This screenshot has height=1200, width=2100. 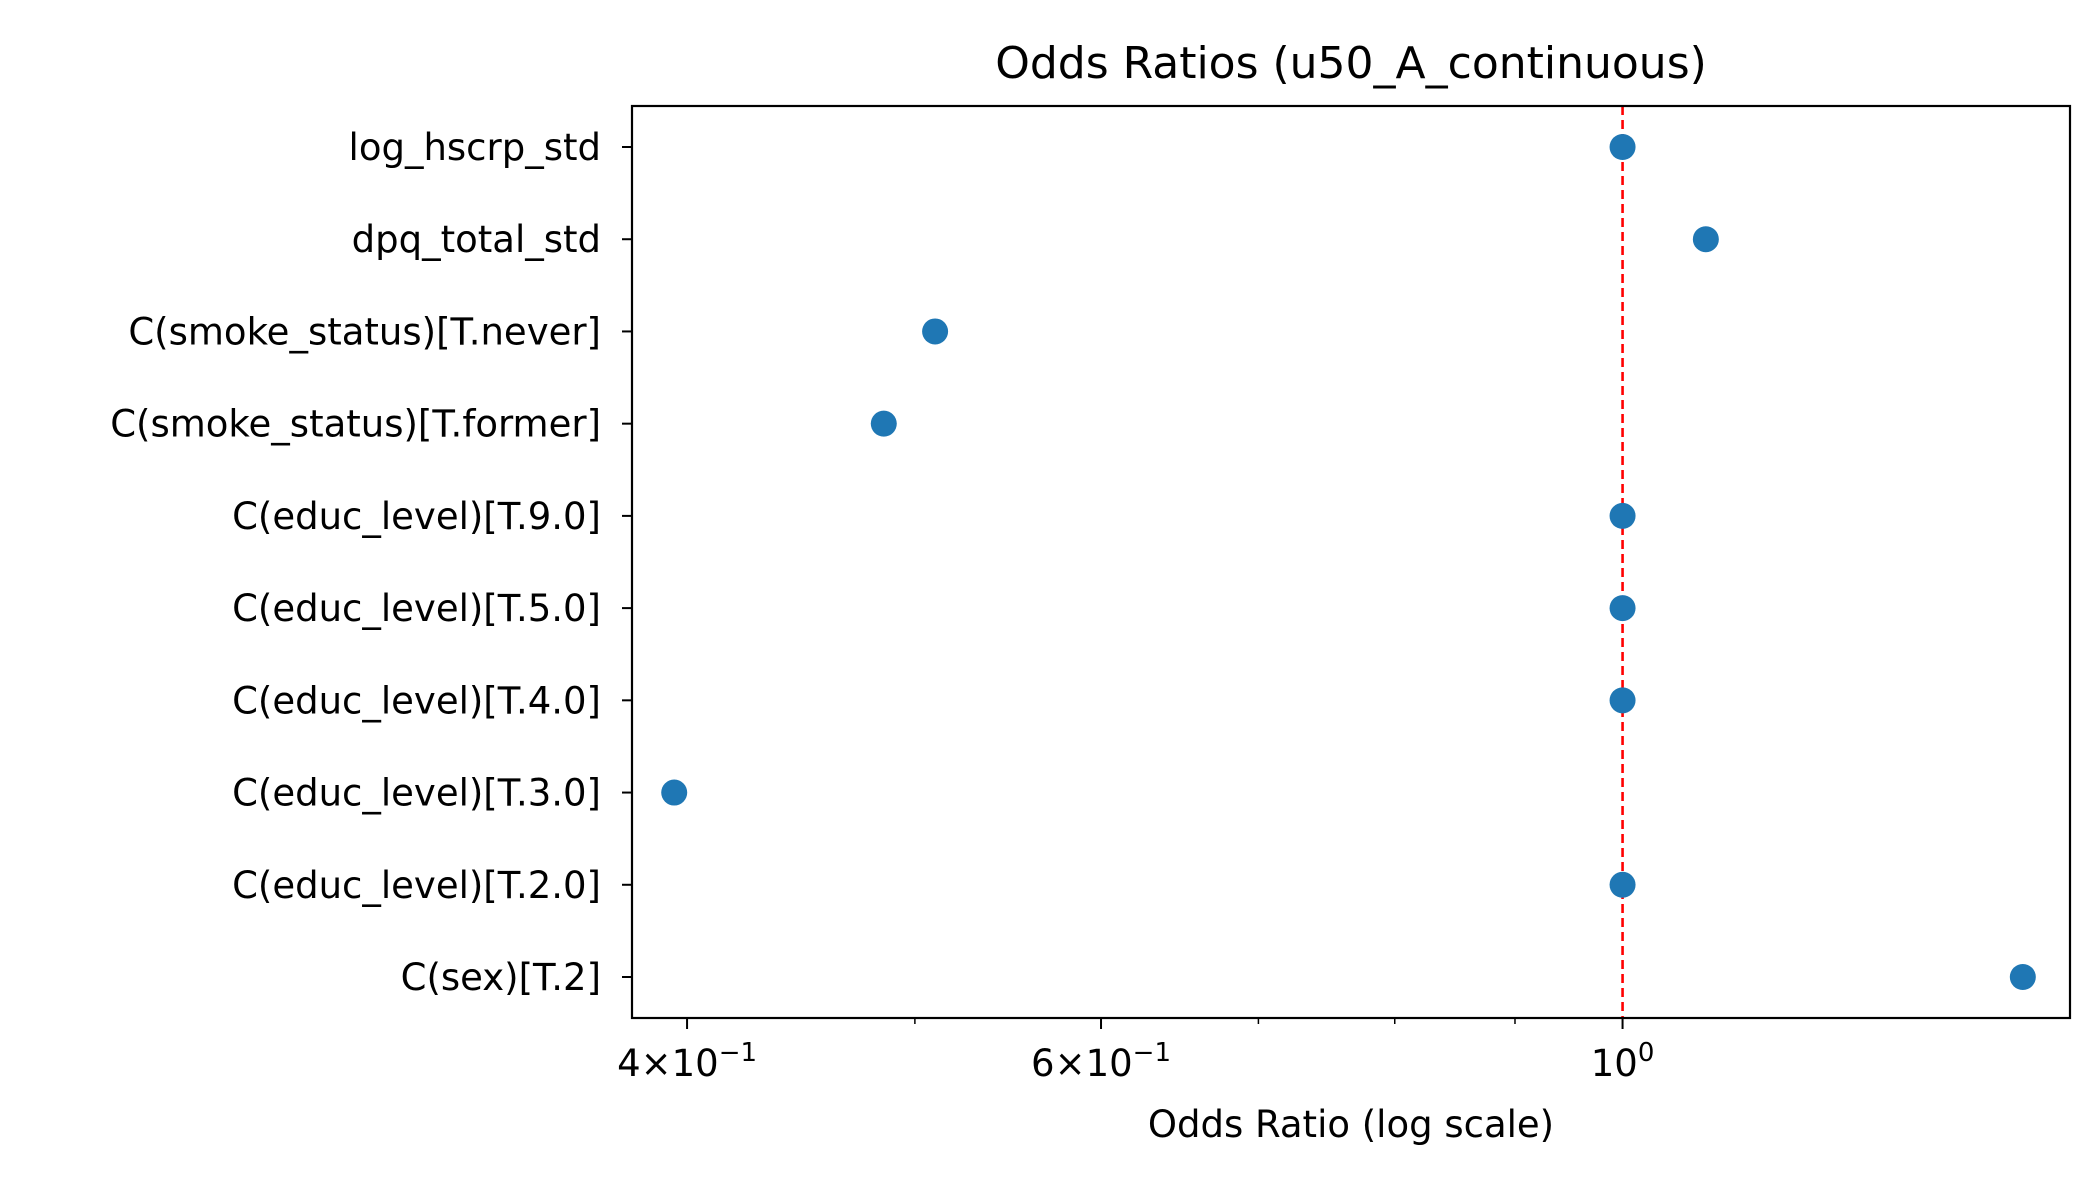 I want to click on x-tick-label: 4×10⁻¹, so click(x=687, y=1061).